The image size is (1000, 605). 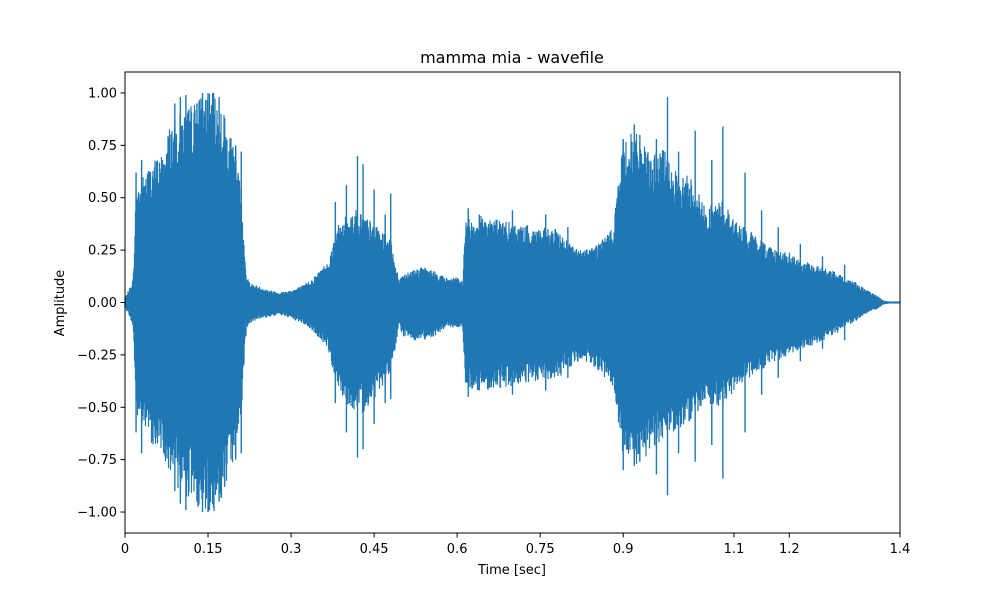 I want to click on x-tick-label: 0, so click(x=125, y=549).